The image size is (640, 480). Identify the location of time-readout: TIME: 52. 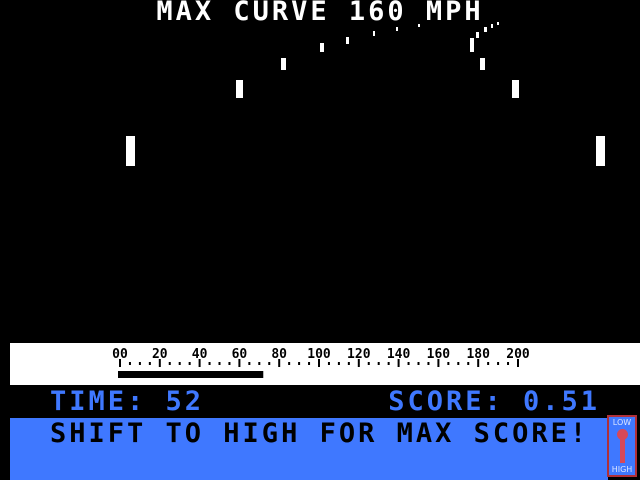
(127, 401).